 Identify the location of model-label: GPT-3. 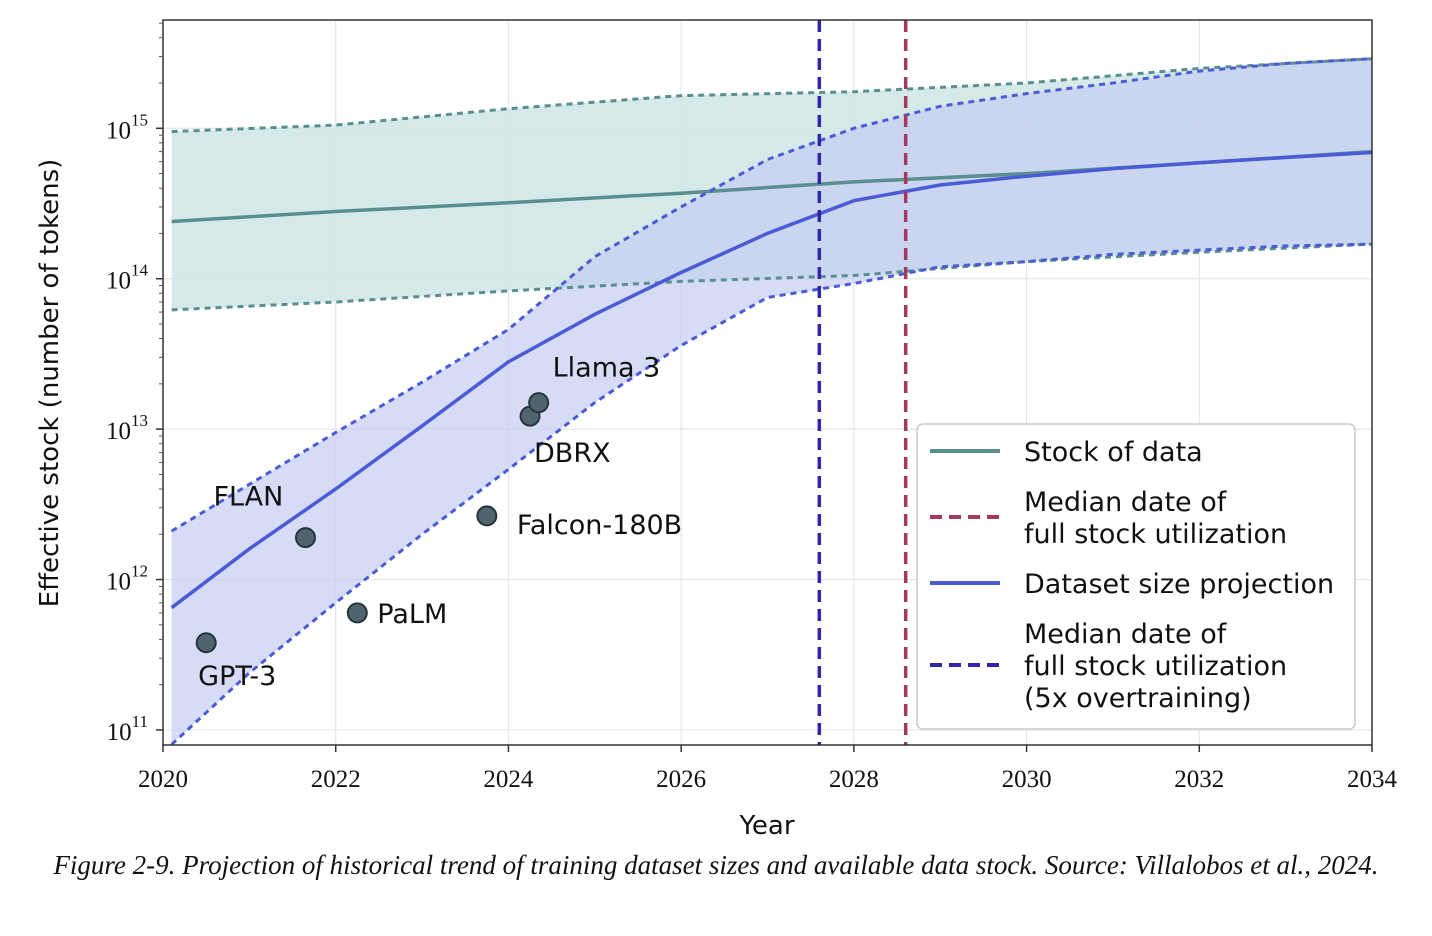
(237, 676).